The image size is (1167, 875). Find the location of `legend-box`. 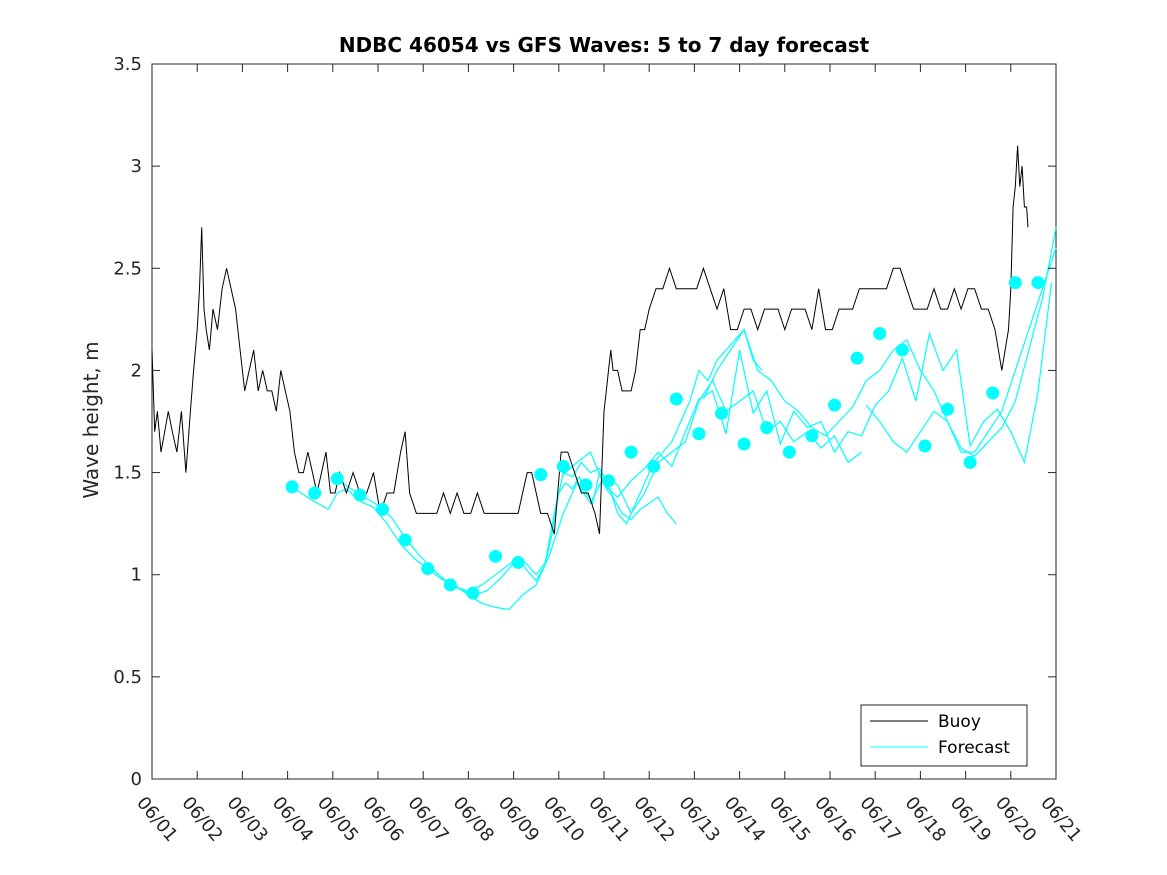

legend-box is located at coordinates (944, 735).